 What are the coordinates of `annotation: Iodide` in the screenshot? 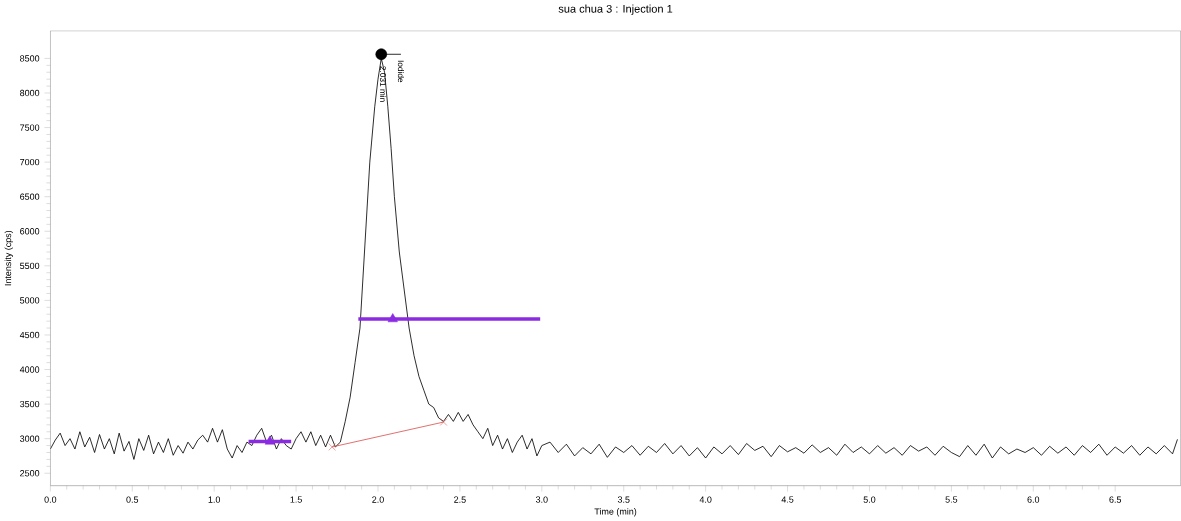 It's located at (400, 71).